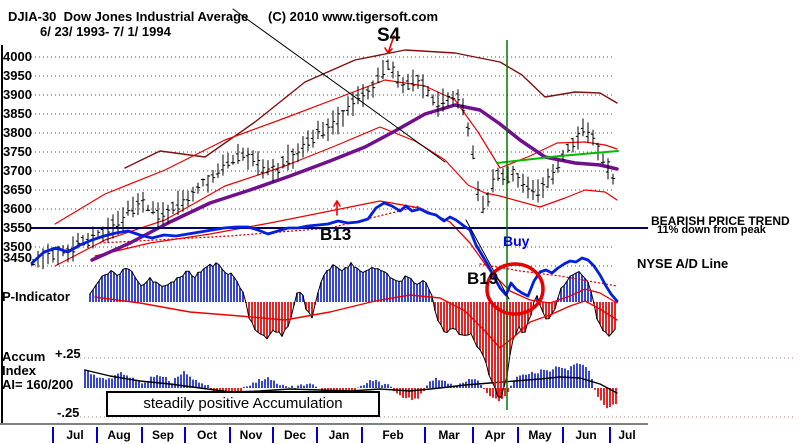 Image resolution: width=800 pixels, height=444 pixels. What do you see at coordinates (17, 132) in the screenshot?
I see `y-axis-label: 3800` at bounding box center [17, 132].